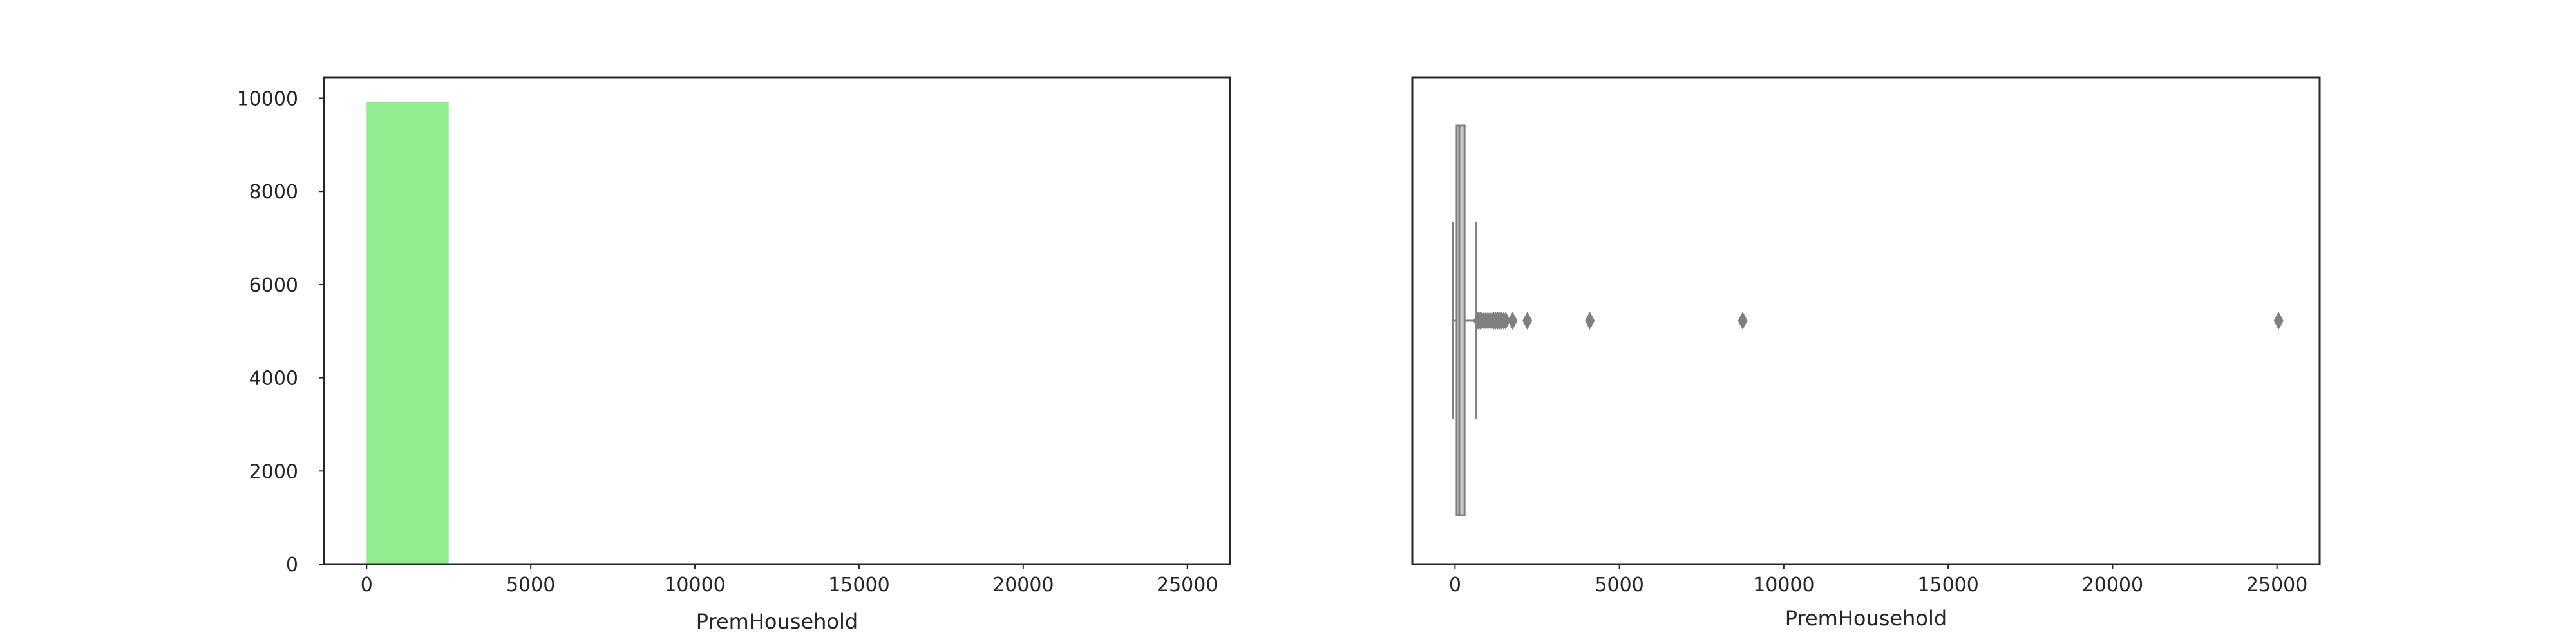  Describe the element at coordinates (273, 379) in the screenshot. I see `y-tick-label: 4000` at that location.